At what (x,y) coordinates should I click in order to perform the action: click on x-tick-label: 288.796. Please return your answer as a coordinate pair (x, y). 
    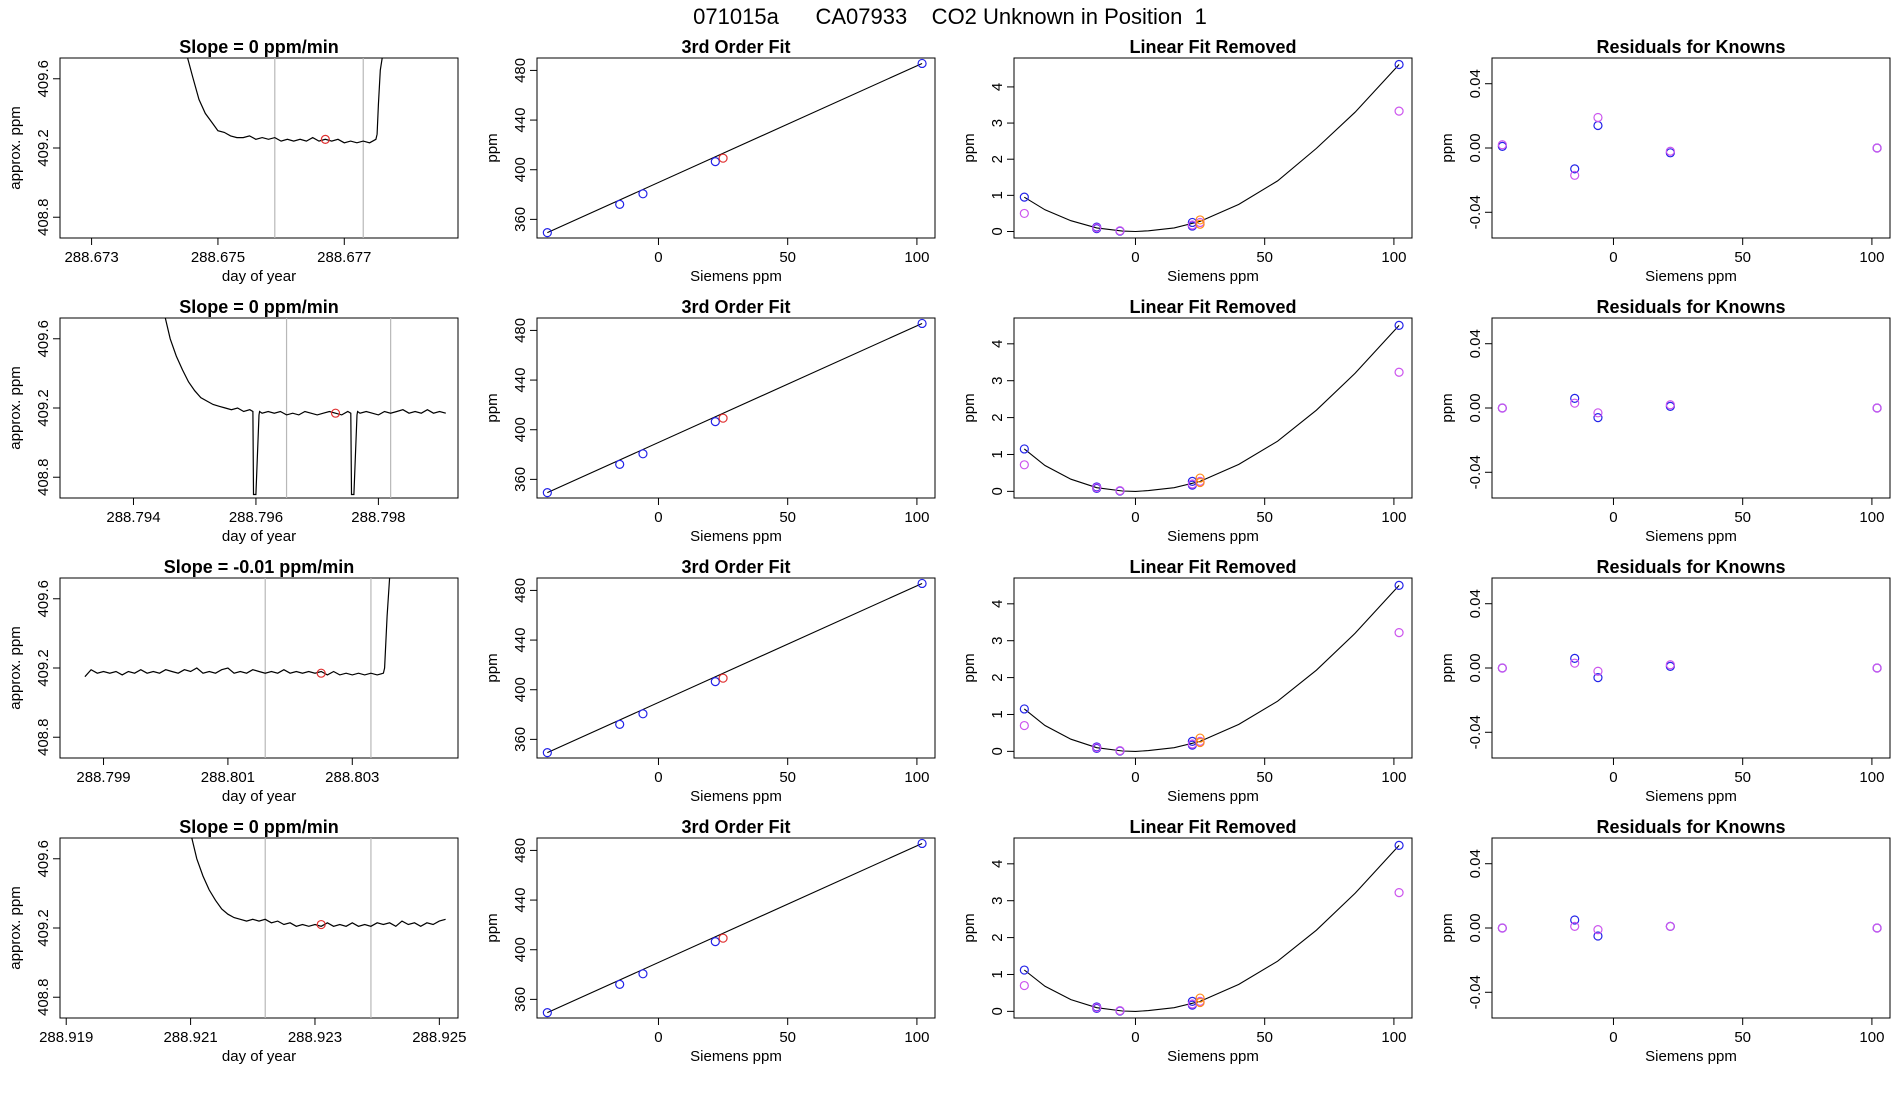
    Looking at the image, I should click on (256, 517).